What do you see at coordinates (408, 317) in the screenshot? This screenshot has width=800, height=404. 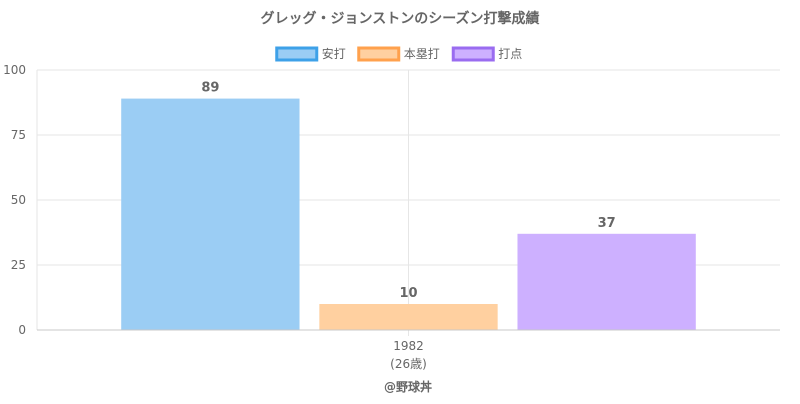 I see `bar-本塁打-1982` at bounding box center [408, 317].